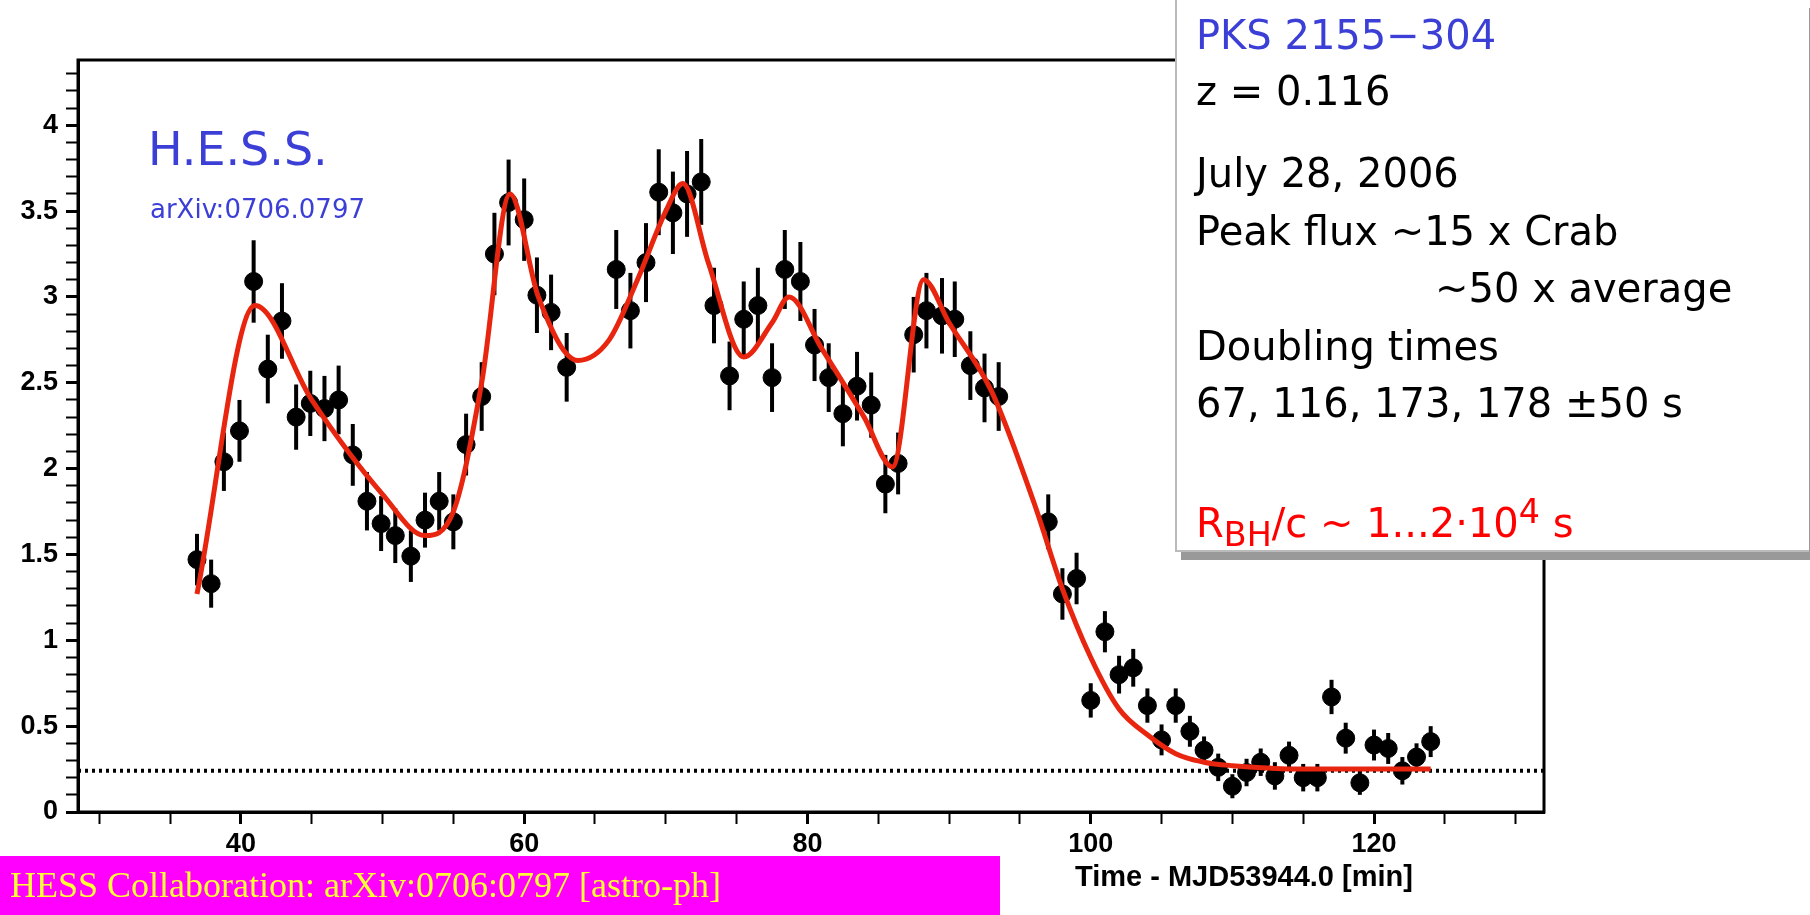 Image resolution: width=1810 pixels, height=915 pixels. I want to click on y-tick-label: 0.5, so click(39, 724).